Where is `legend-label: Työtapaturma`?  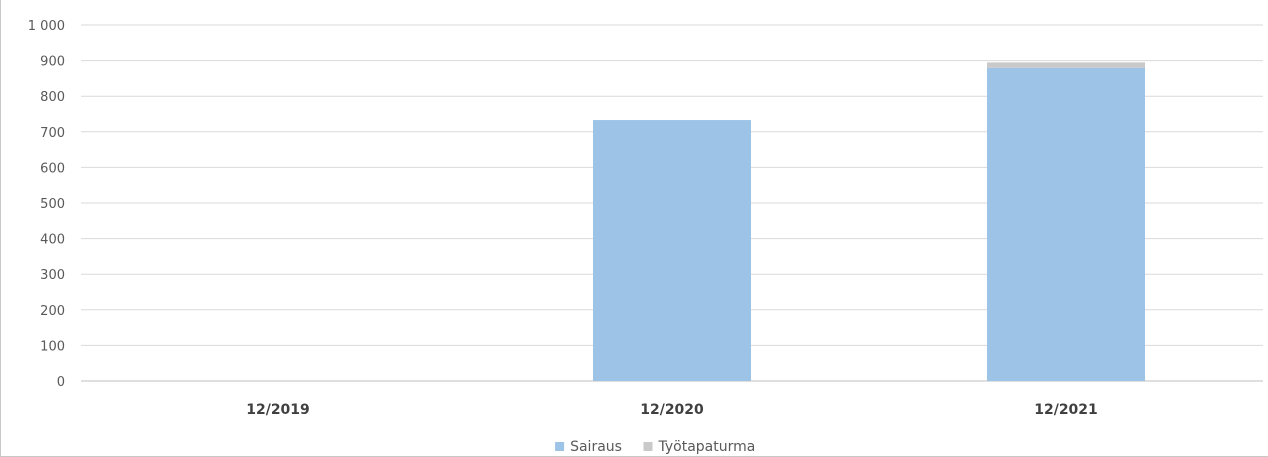
legend-label: Työtapaturma is located at coordinates (707, 447).